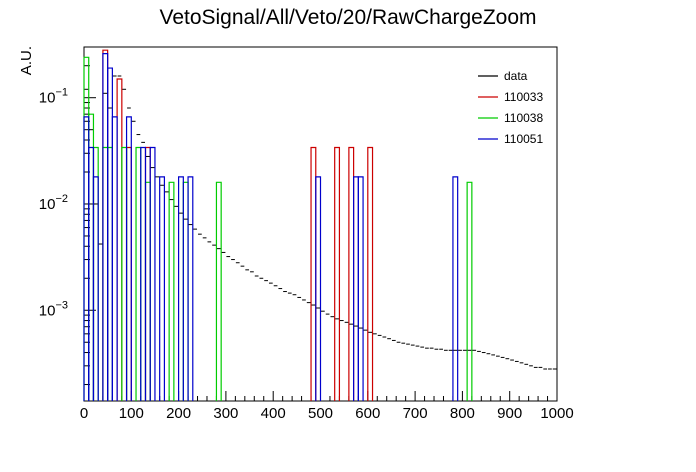 The height and width of the screenshot is (472, 696). I want to click on x-tick-label: 600, so click(367, 413).